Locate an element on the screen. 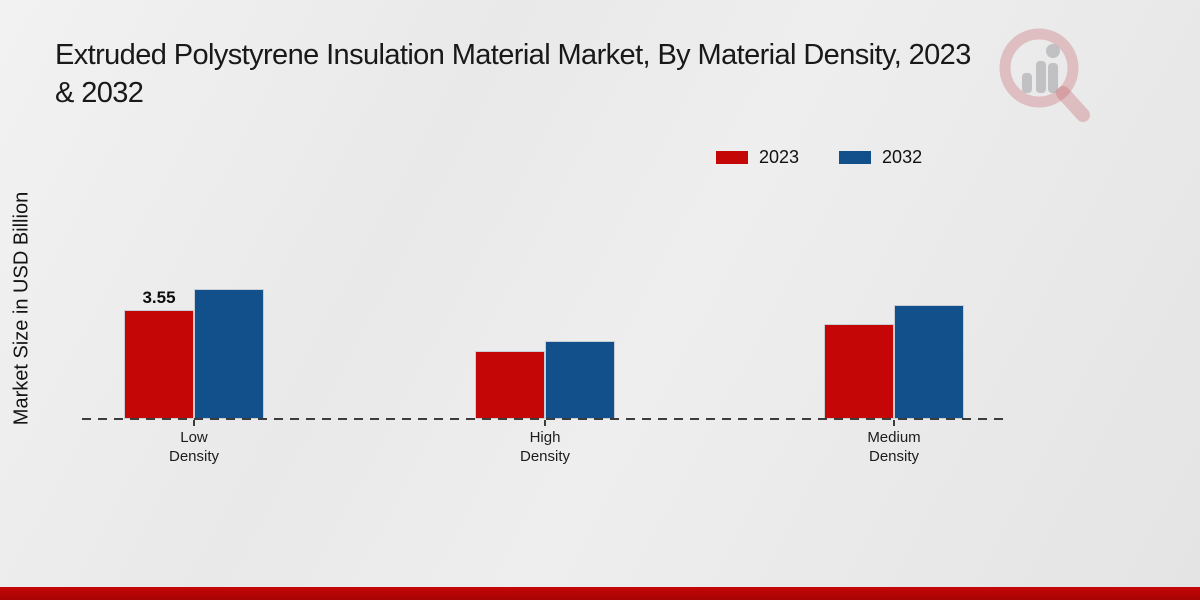 This screenshot has width=1200, height=600. legend-label-2032: 2032 is located at coordinates (902, 157).